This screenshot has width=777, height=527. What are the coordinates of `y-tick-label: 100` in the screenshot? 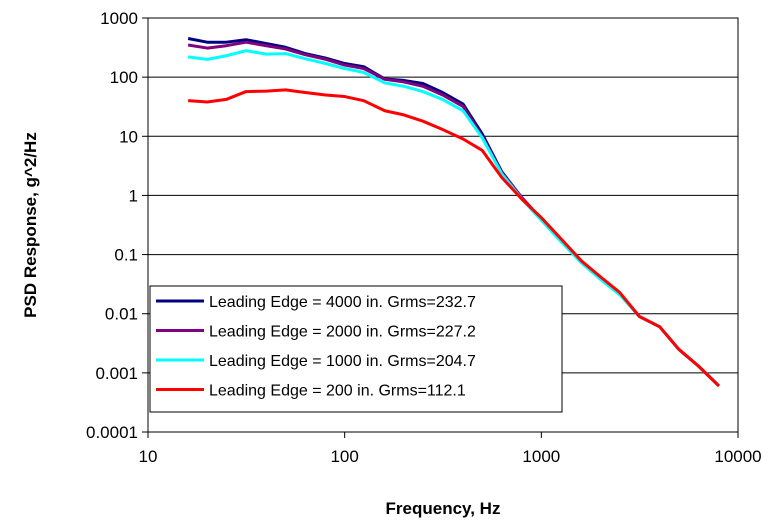 It's located at (124, 77).